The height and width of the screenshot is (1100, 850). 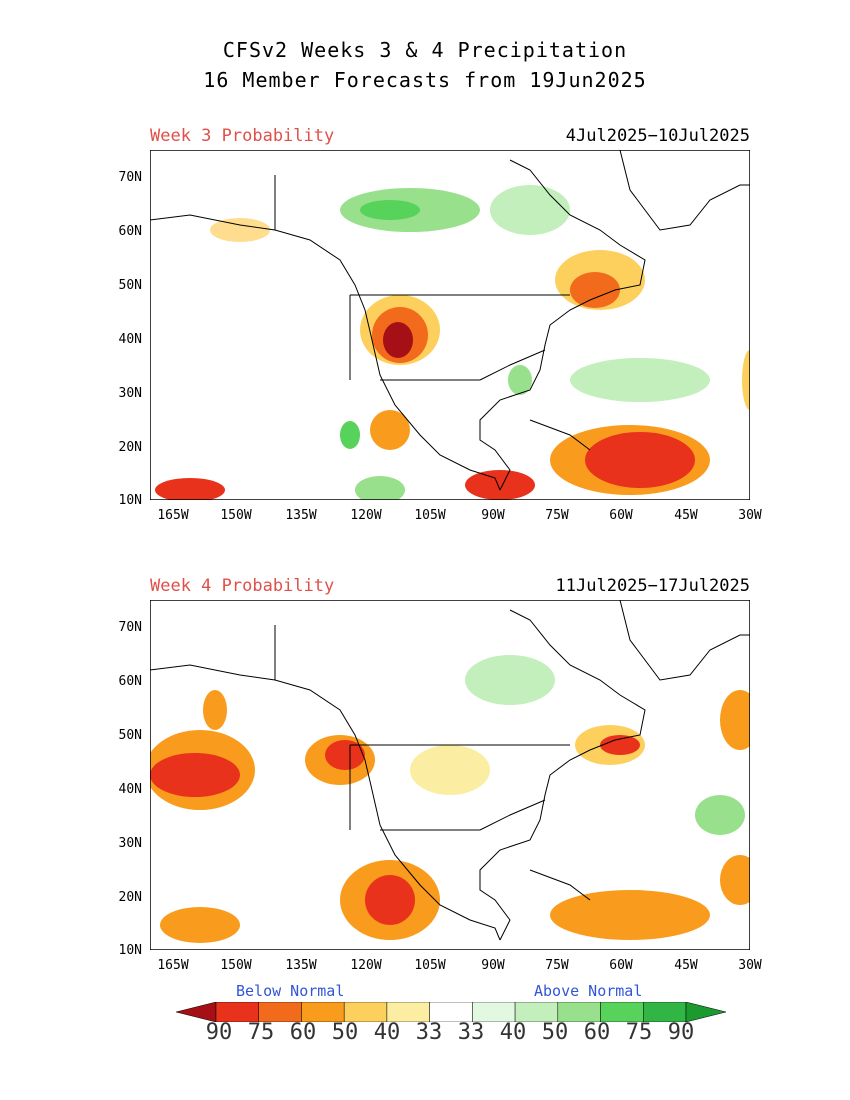 What do you see at coordinates (242, 136) in the screenshot?
I see `week3-label: Week 3 Probability` at bounding box center [242, 136].